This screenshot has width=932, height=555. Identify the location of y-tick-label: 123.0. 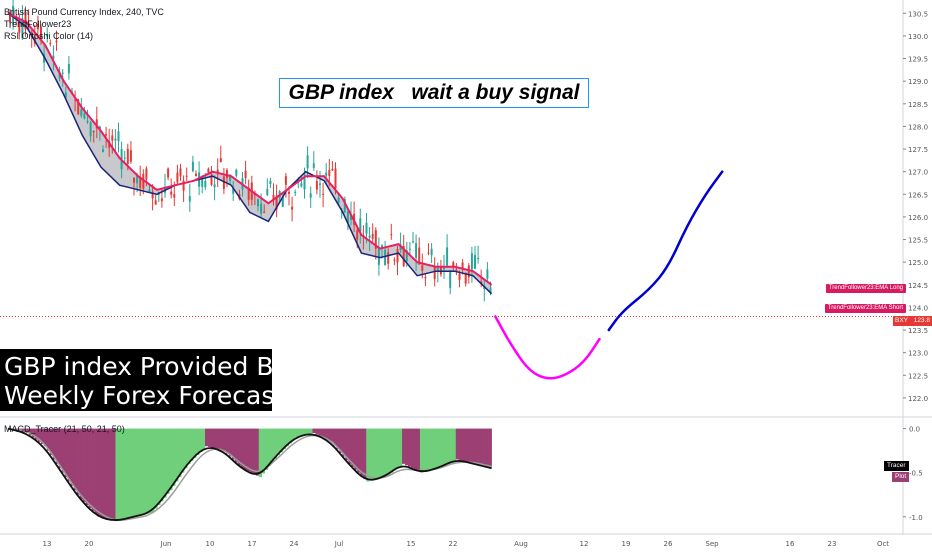
(918, 354).